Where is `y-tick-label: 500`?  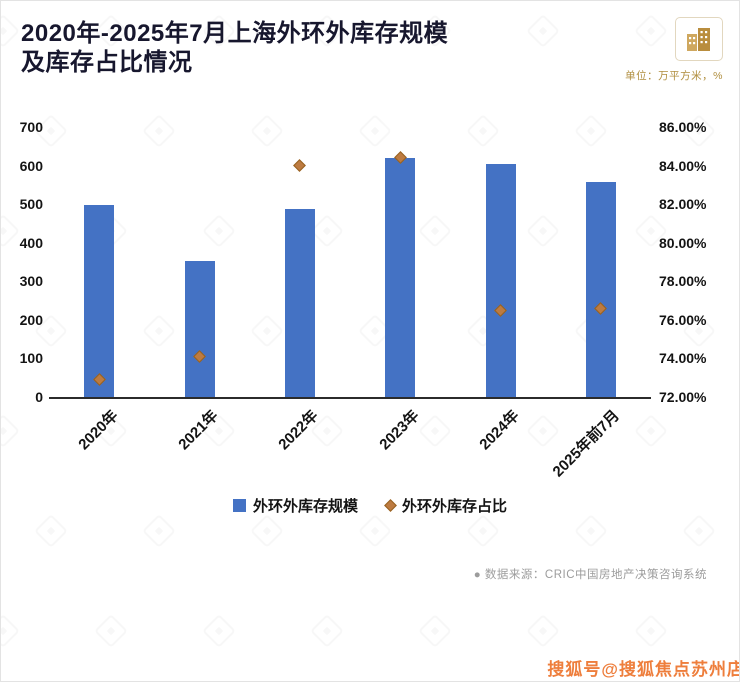
y-tick-label: 500 is located at coordinates (31, 204).